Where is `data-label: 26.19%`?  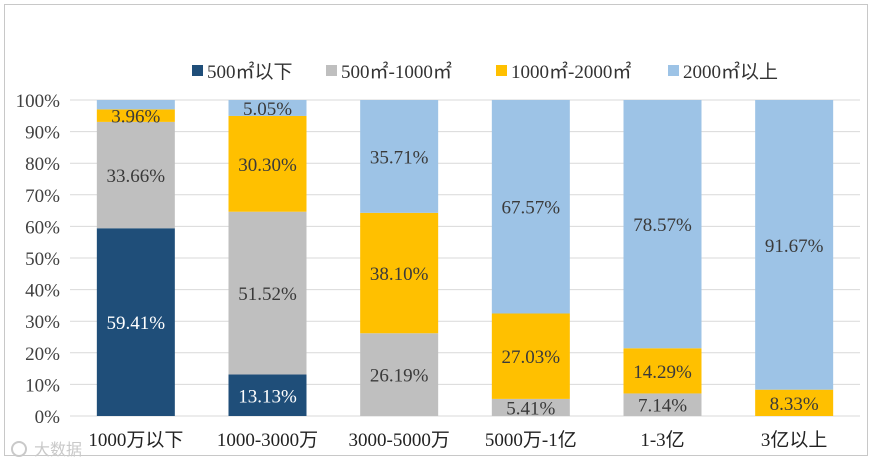
data-label: 26.19% is located at coordinates (399, 376).